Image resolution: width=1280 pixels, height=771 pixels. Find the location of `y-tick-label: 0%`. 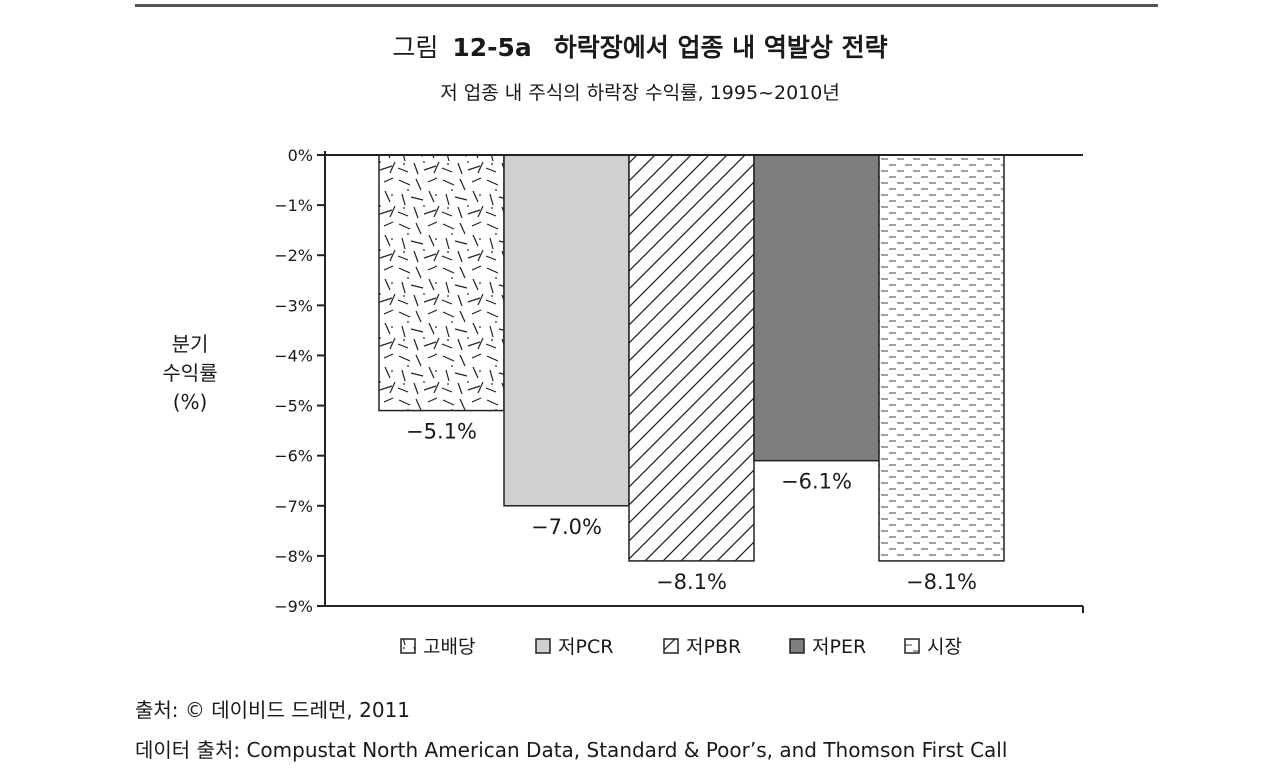

y-tick-label: 0% is located at coordinates (300, 155).